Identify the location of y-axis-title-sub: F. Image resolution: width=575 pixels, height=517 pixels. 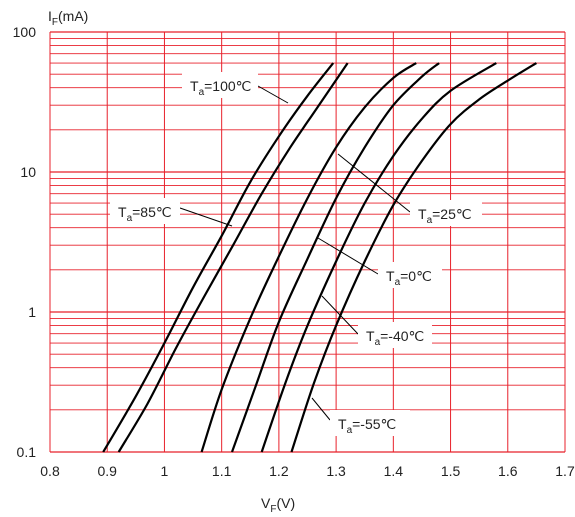
(55, 22).